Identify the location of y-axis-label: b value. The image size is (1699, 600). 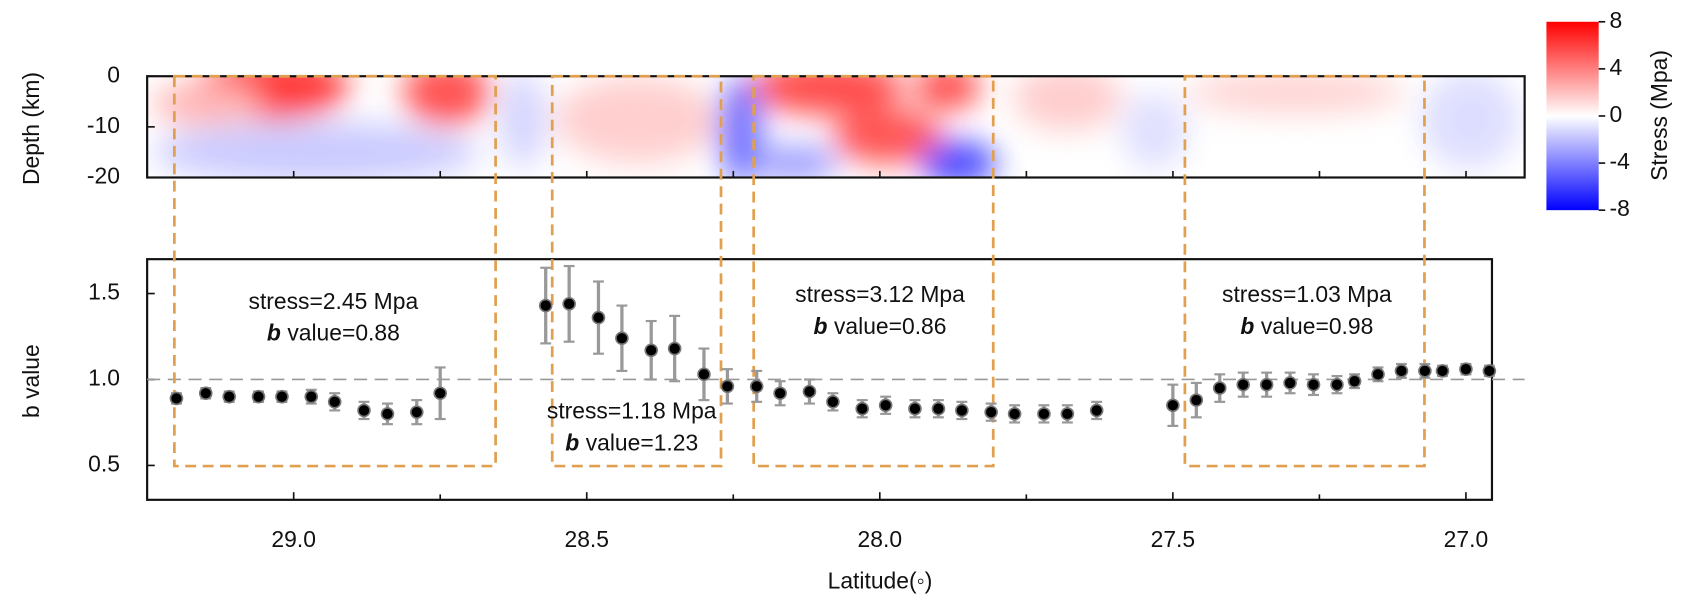
(31, 381).